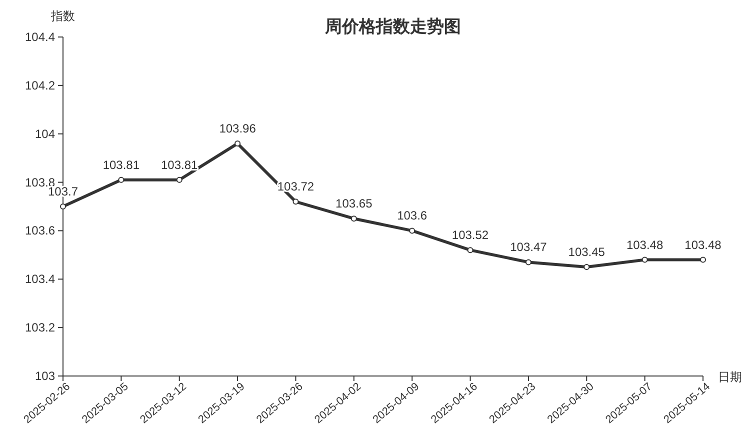 Image resolution: width=752 pixels, height=427 pixels. What do you see at coordinates (40, 85) in the screenshot?
I see `y-tick-label: 104.2` at bounding box center [40, 85].